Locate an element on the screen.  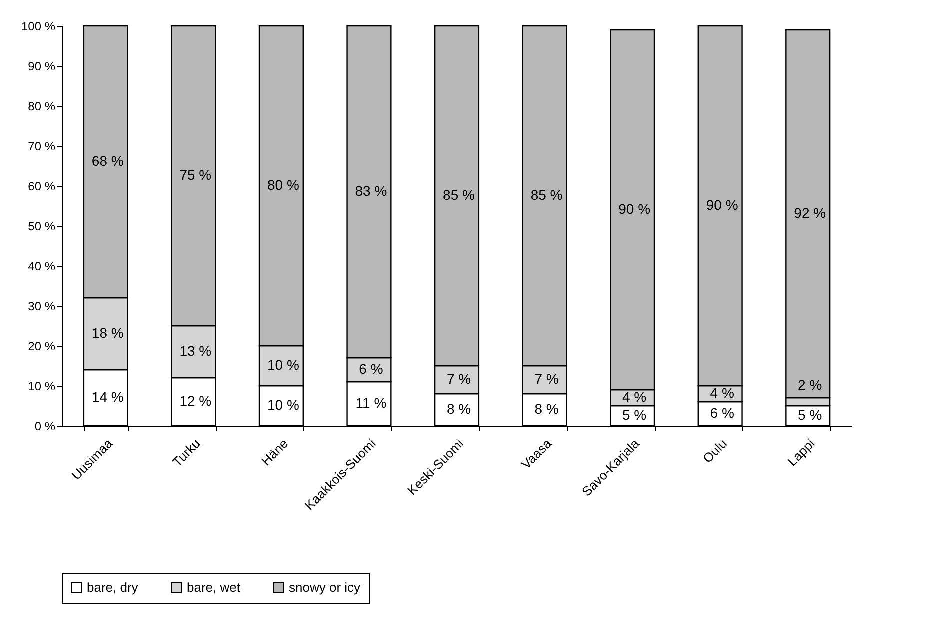
y-tick-label: 30 % is located at coordinates (42, 307).